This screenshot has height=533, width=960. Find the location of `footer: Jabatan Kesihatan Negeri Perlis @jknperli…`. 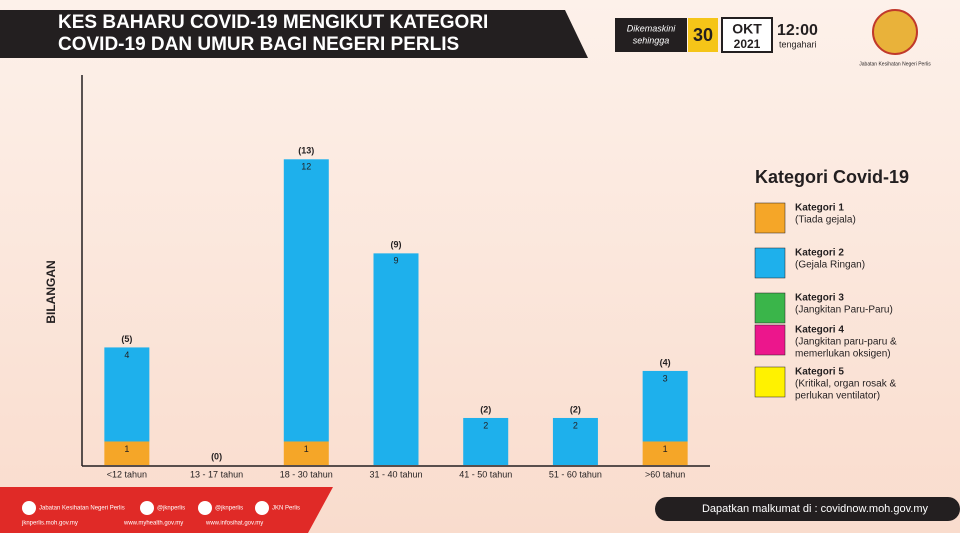

footer: Jabatan Kesihatan Negeri Perlis @jknperli… is located at coordinates (160, 514).